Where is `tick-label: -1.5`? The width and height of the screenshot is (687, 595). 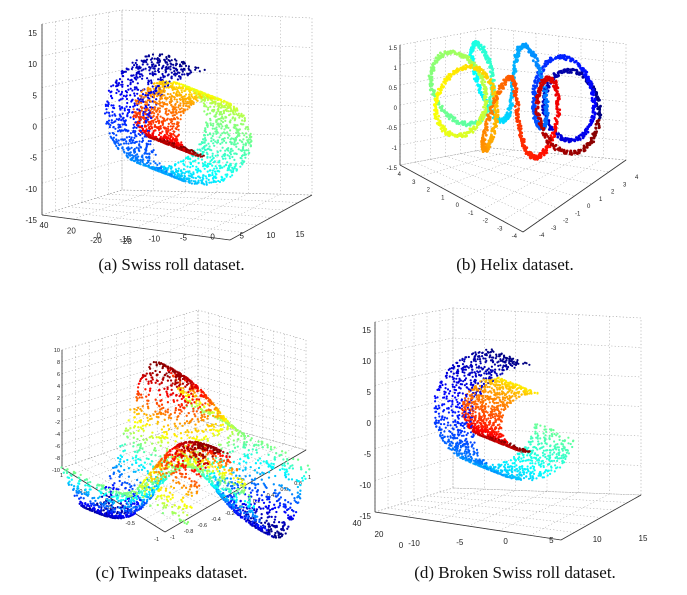
tick-label: -1.5 is located at coordinates (392, 169).